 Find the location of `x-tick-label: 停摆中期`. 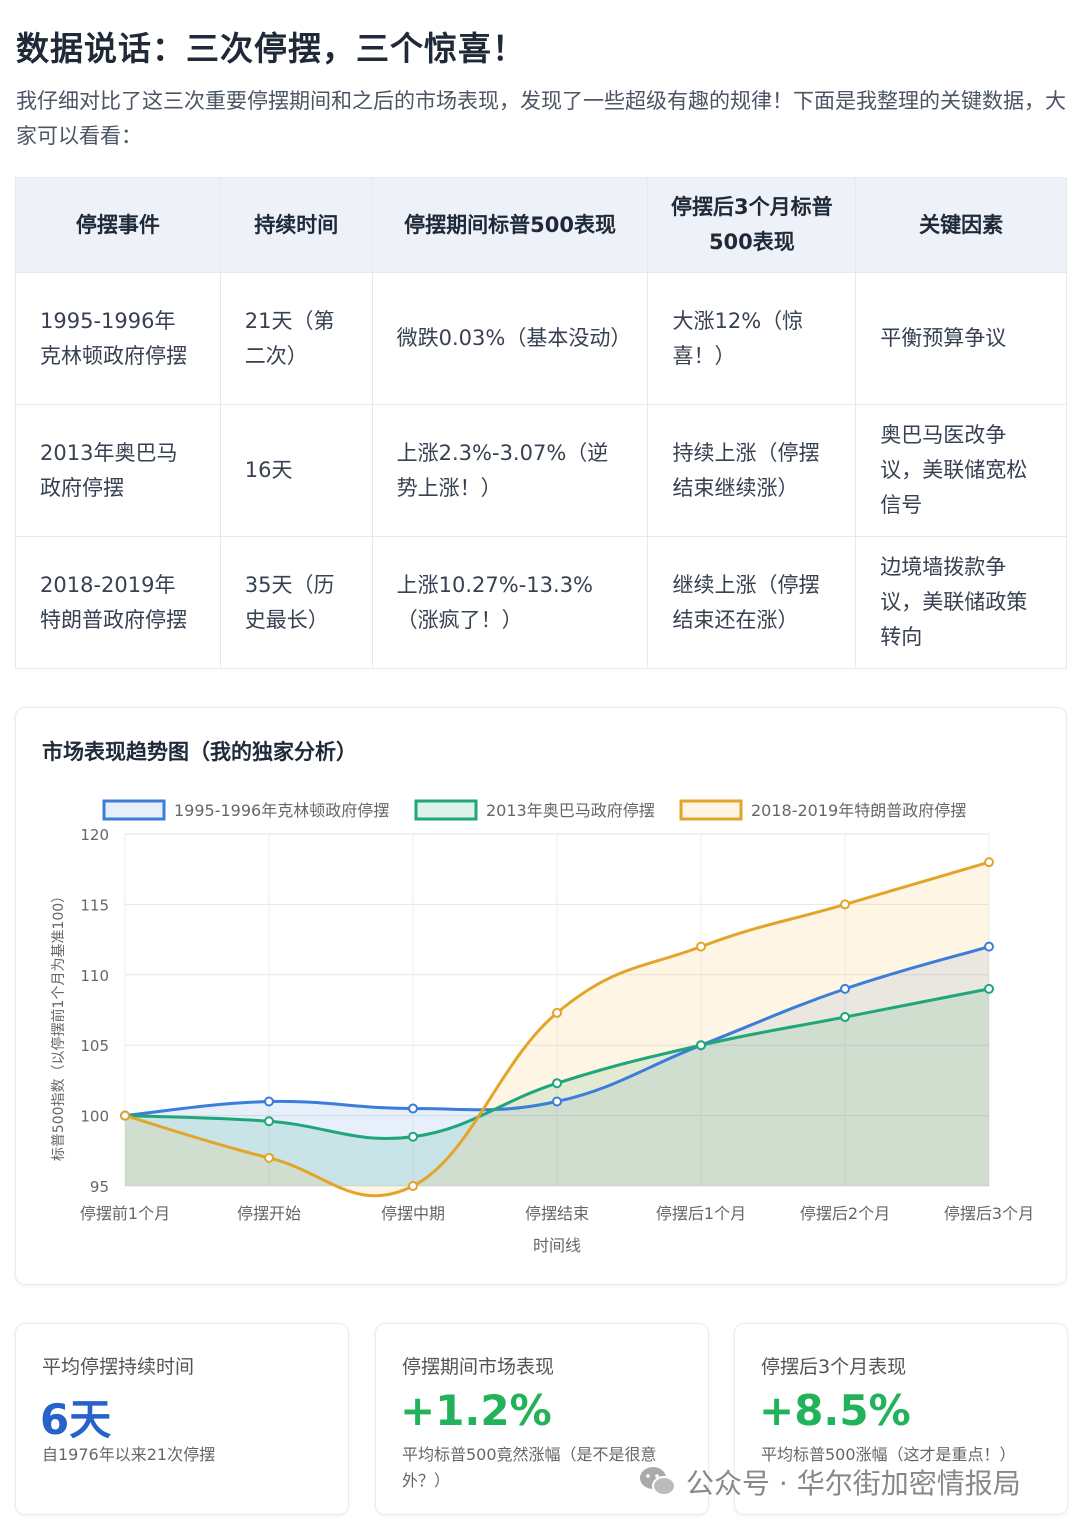

x-tick-label: 停摆中期 is located at coordinates (413, 1213).